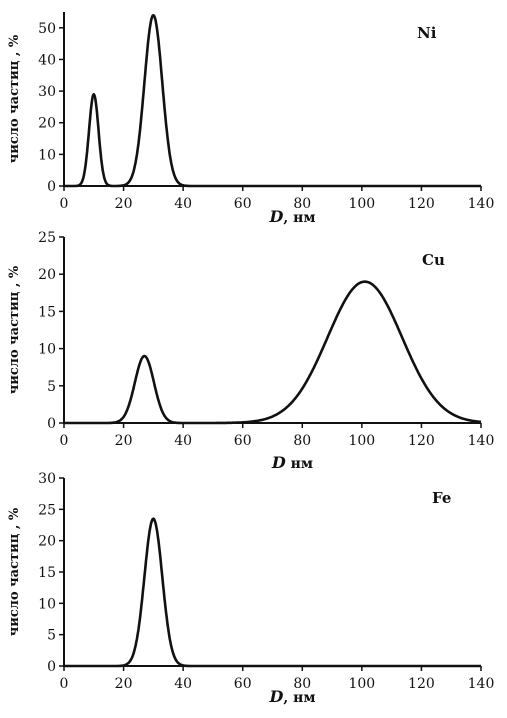 The width and height of the screenshot is (507, 718). I want to click on x-axis-label: D нм, so click(292, 462).